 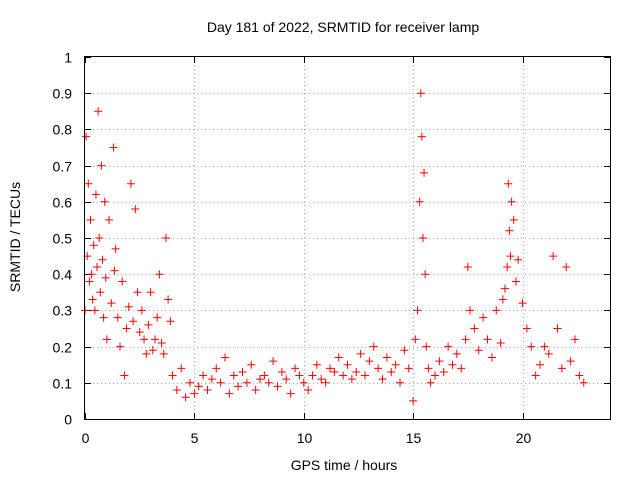 I want to click on y-tick-label: 0.9, so click(x=63, y=94).